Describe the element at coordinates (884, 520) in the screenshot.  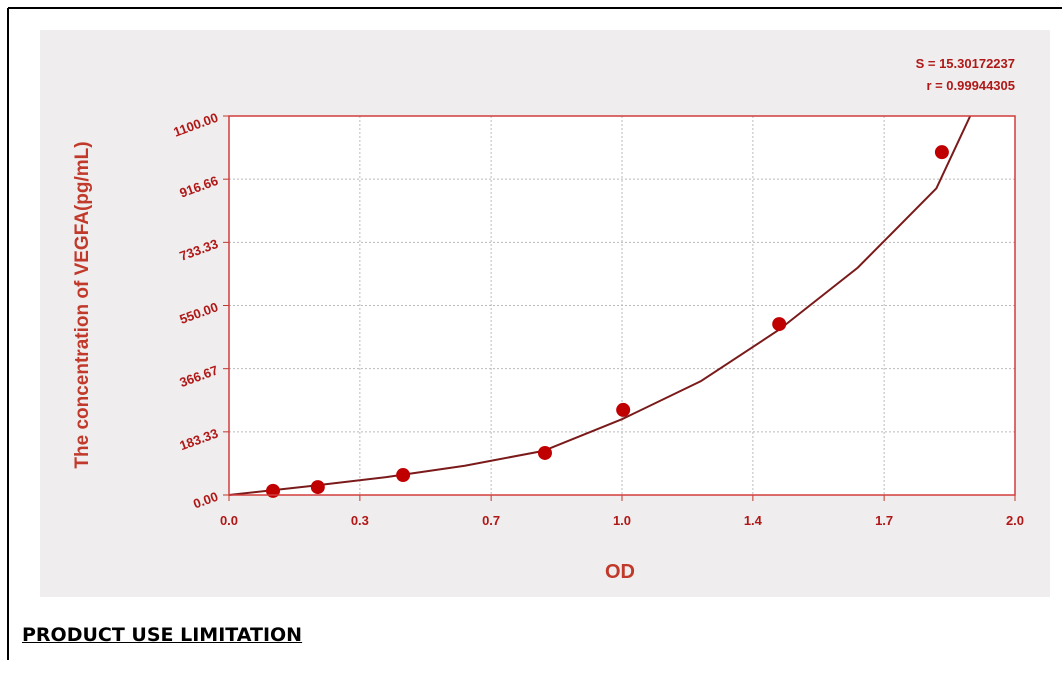
I see `x-tick-label: 1.7` at that location.